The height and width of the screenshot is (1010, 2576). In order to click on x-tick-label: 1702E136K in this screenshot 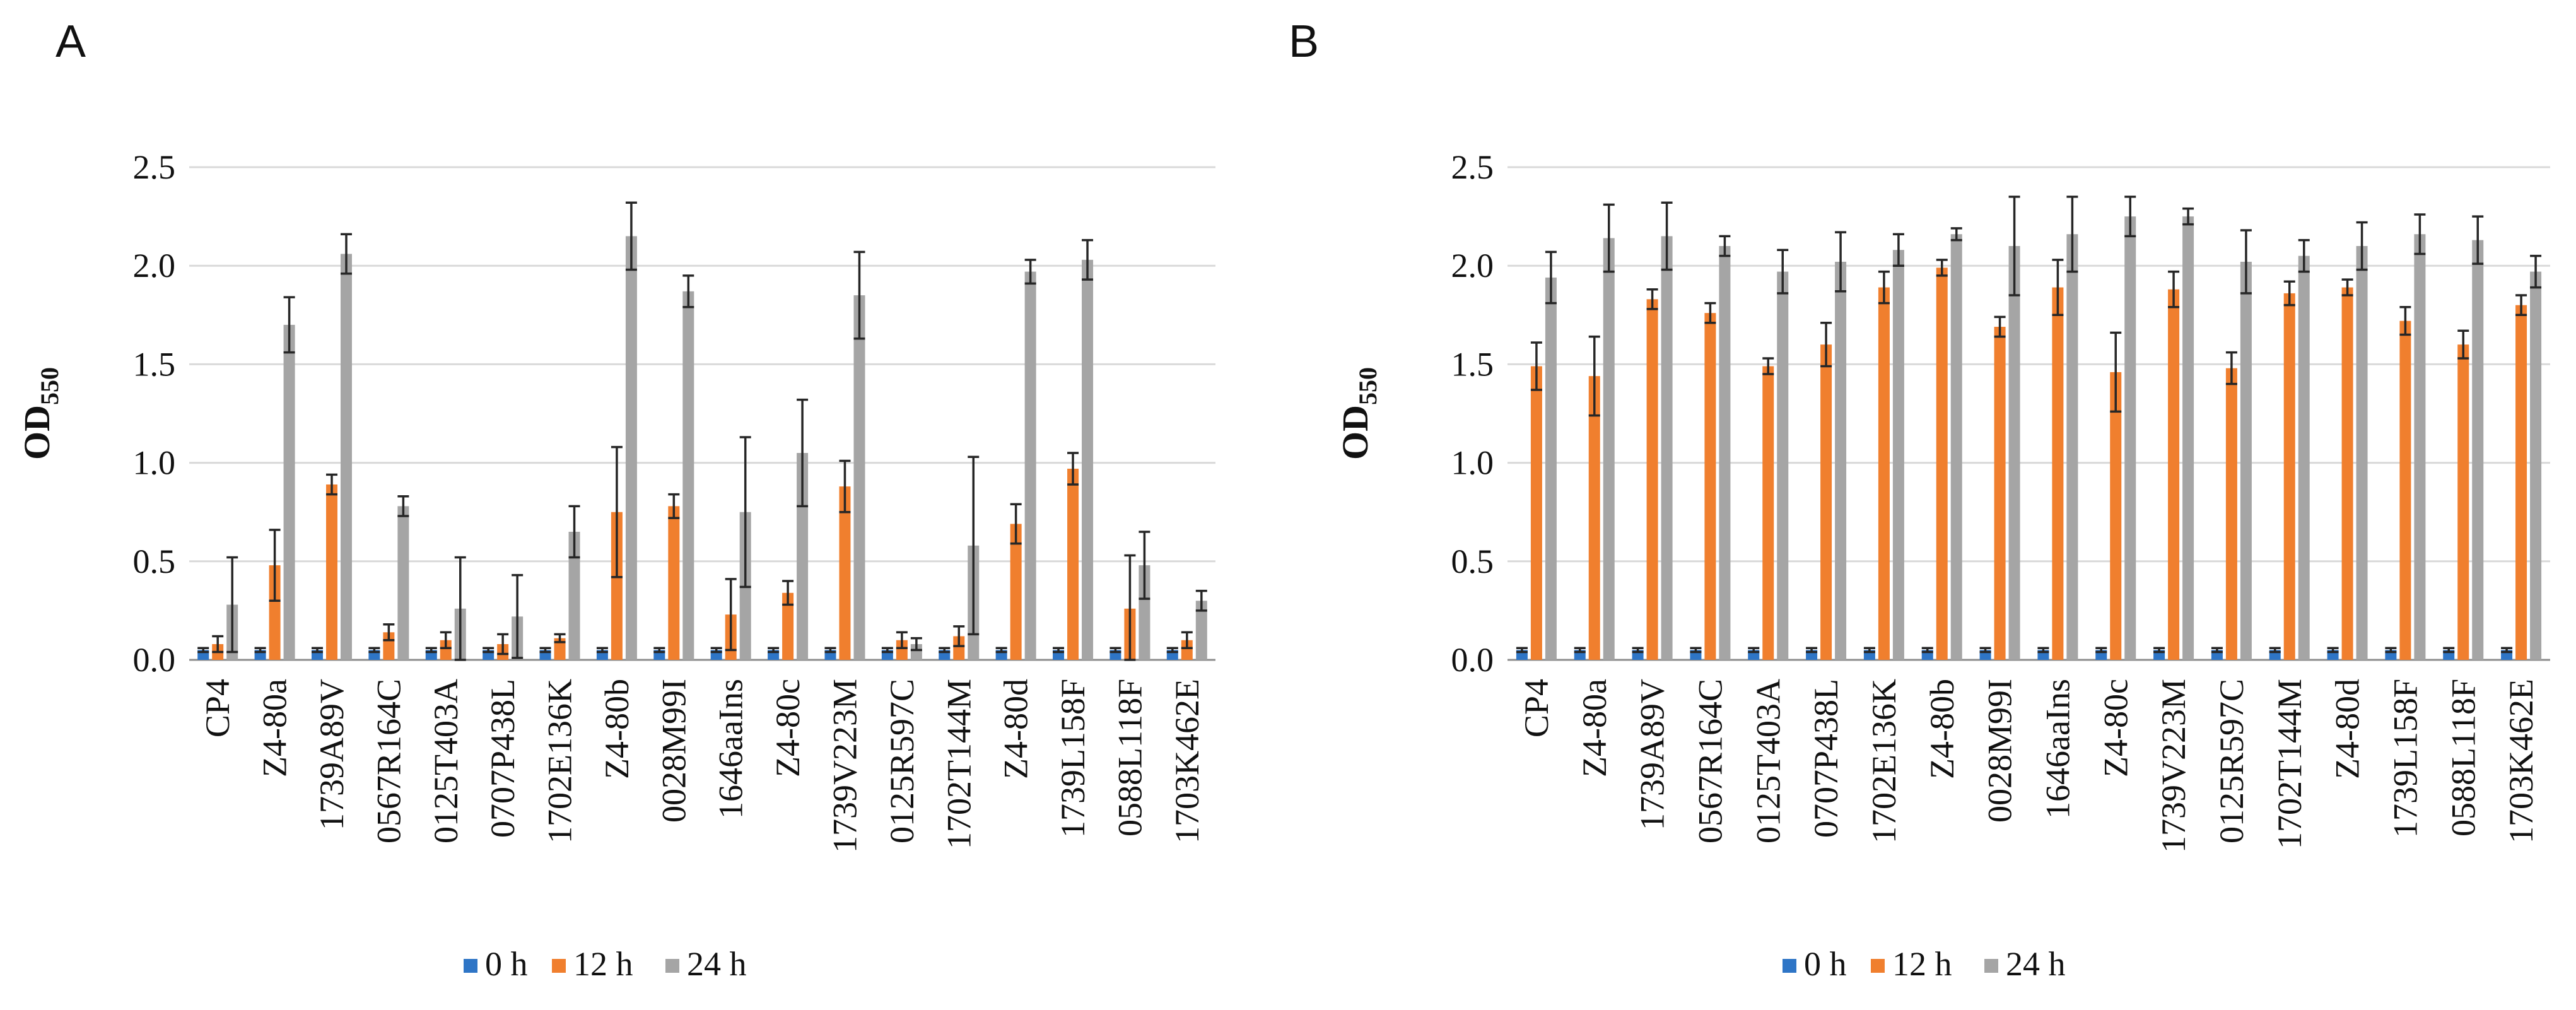, I will do `click(560, 761)`.